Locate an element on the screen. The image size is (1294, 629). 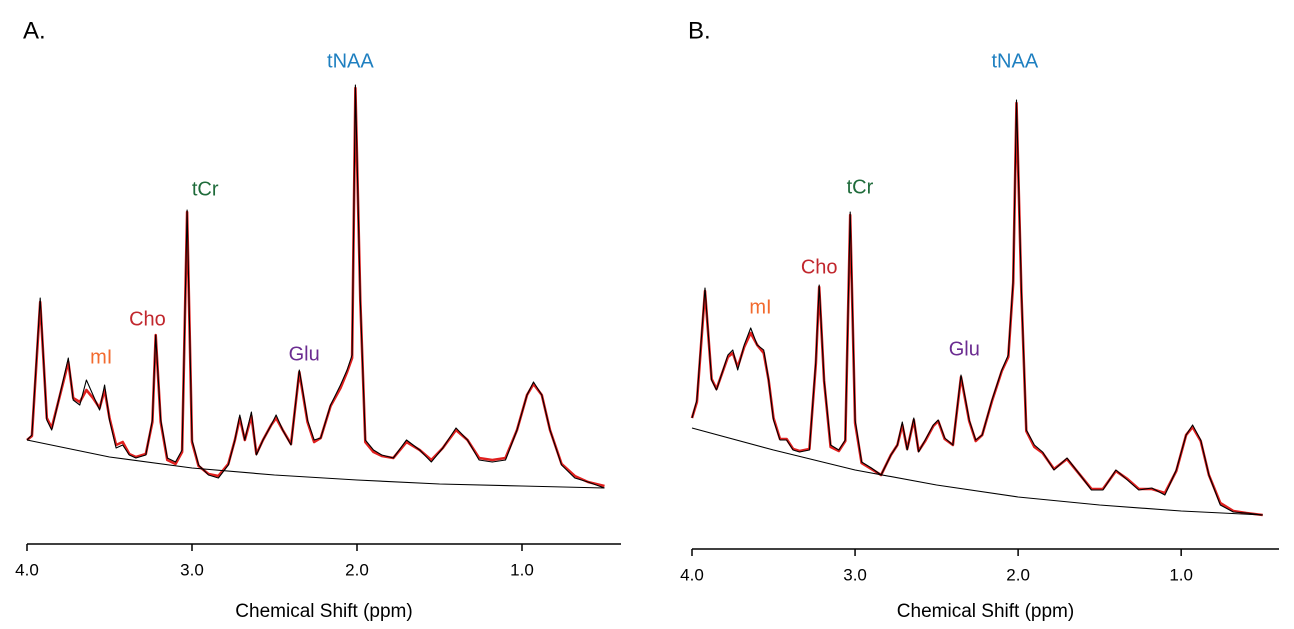
panel-label: B. is located at coordinates (699, 30).